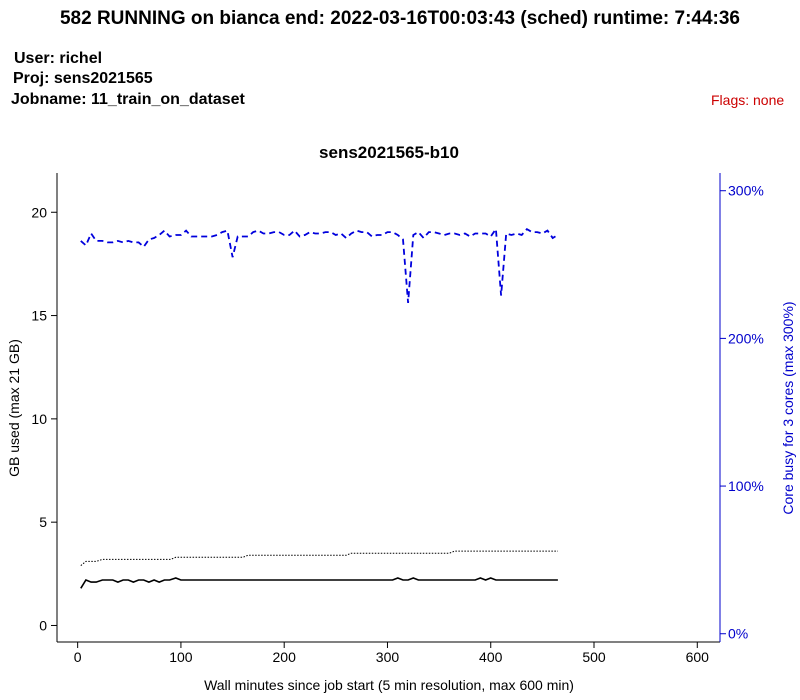  What do you see at coordinates (78, 657) in the screenshot?
I see `x-tick-label: 0` at bounding box center [78, 657].